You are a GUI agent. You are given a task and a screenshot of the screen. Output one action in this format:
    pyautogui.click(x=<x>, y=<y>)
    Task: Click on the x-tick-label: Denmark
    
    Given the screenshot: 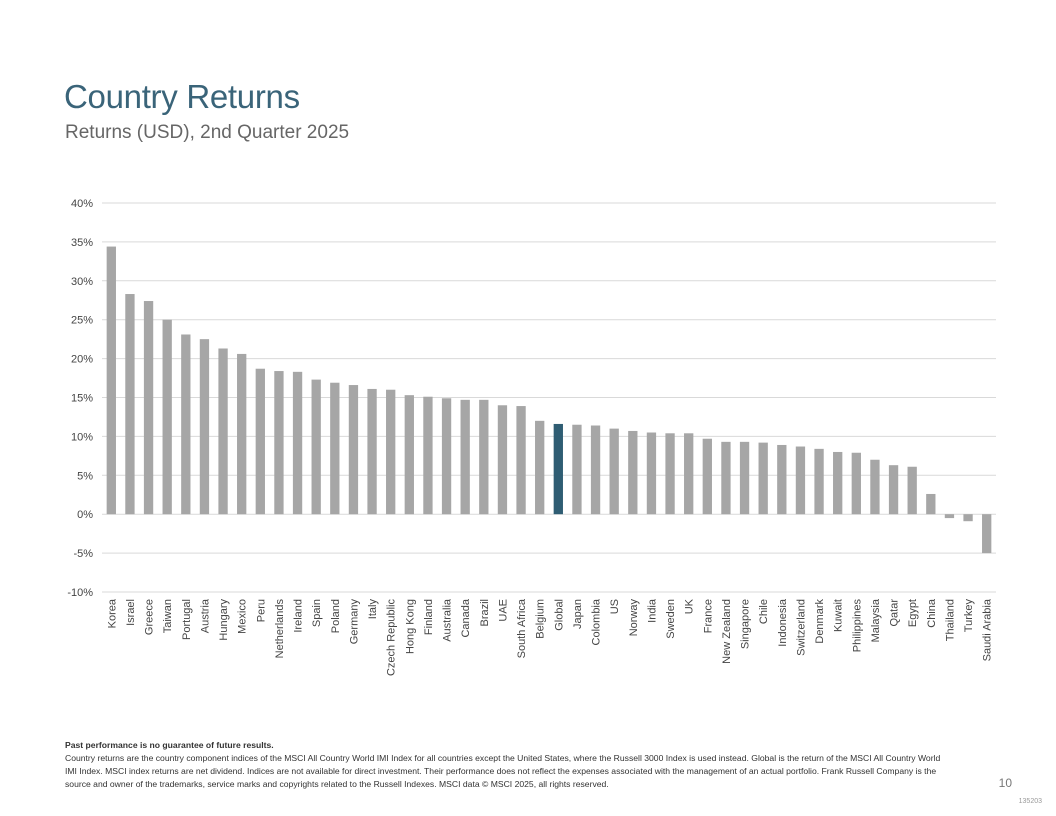 What is the action you would take?
    pyautogui.click(x=820, y=621)
    